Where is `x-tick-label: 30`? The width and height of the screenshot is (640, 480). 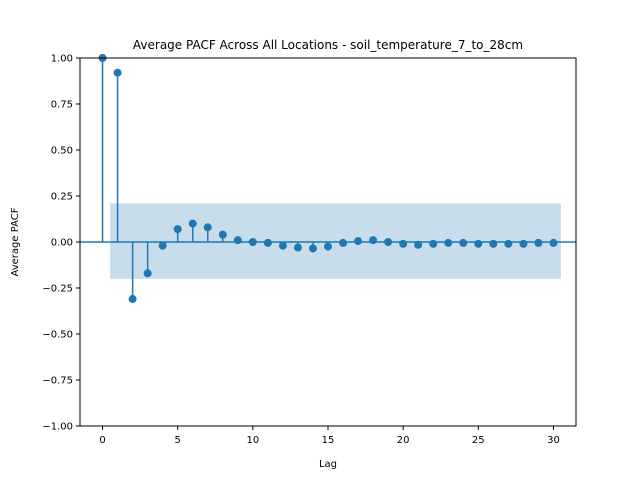 x-tick-label: 30 is located at coordinates (553, 440).